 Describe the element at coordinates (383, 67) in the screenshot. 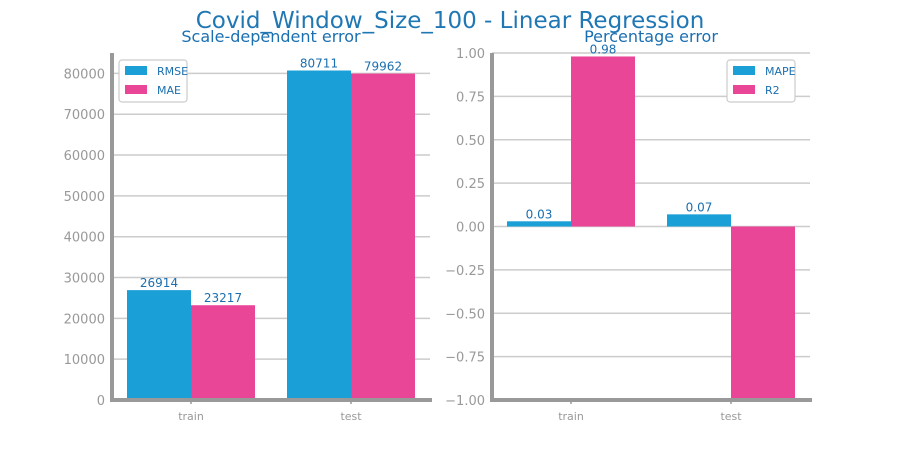

I see `data-label: 79962` at that location.